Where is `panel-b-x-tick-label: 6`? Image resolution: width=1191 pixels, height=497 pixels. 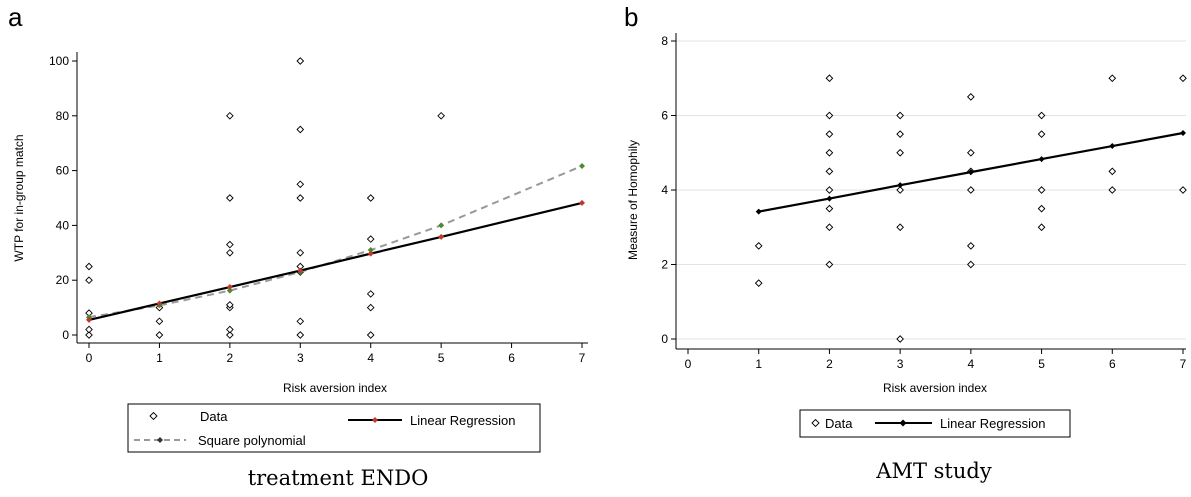 panel-b-x-tick-label: 6 is located at coordinates (1112, 364).